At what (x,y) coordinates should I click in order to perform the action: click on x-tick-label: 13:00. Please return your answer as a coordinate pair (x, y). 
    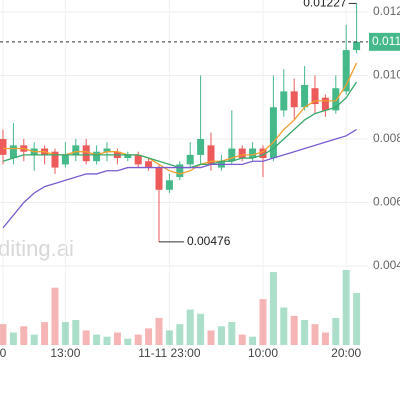
    Looking at the image, I should click on (65, 353).